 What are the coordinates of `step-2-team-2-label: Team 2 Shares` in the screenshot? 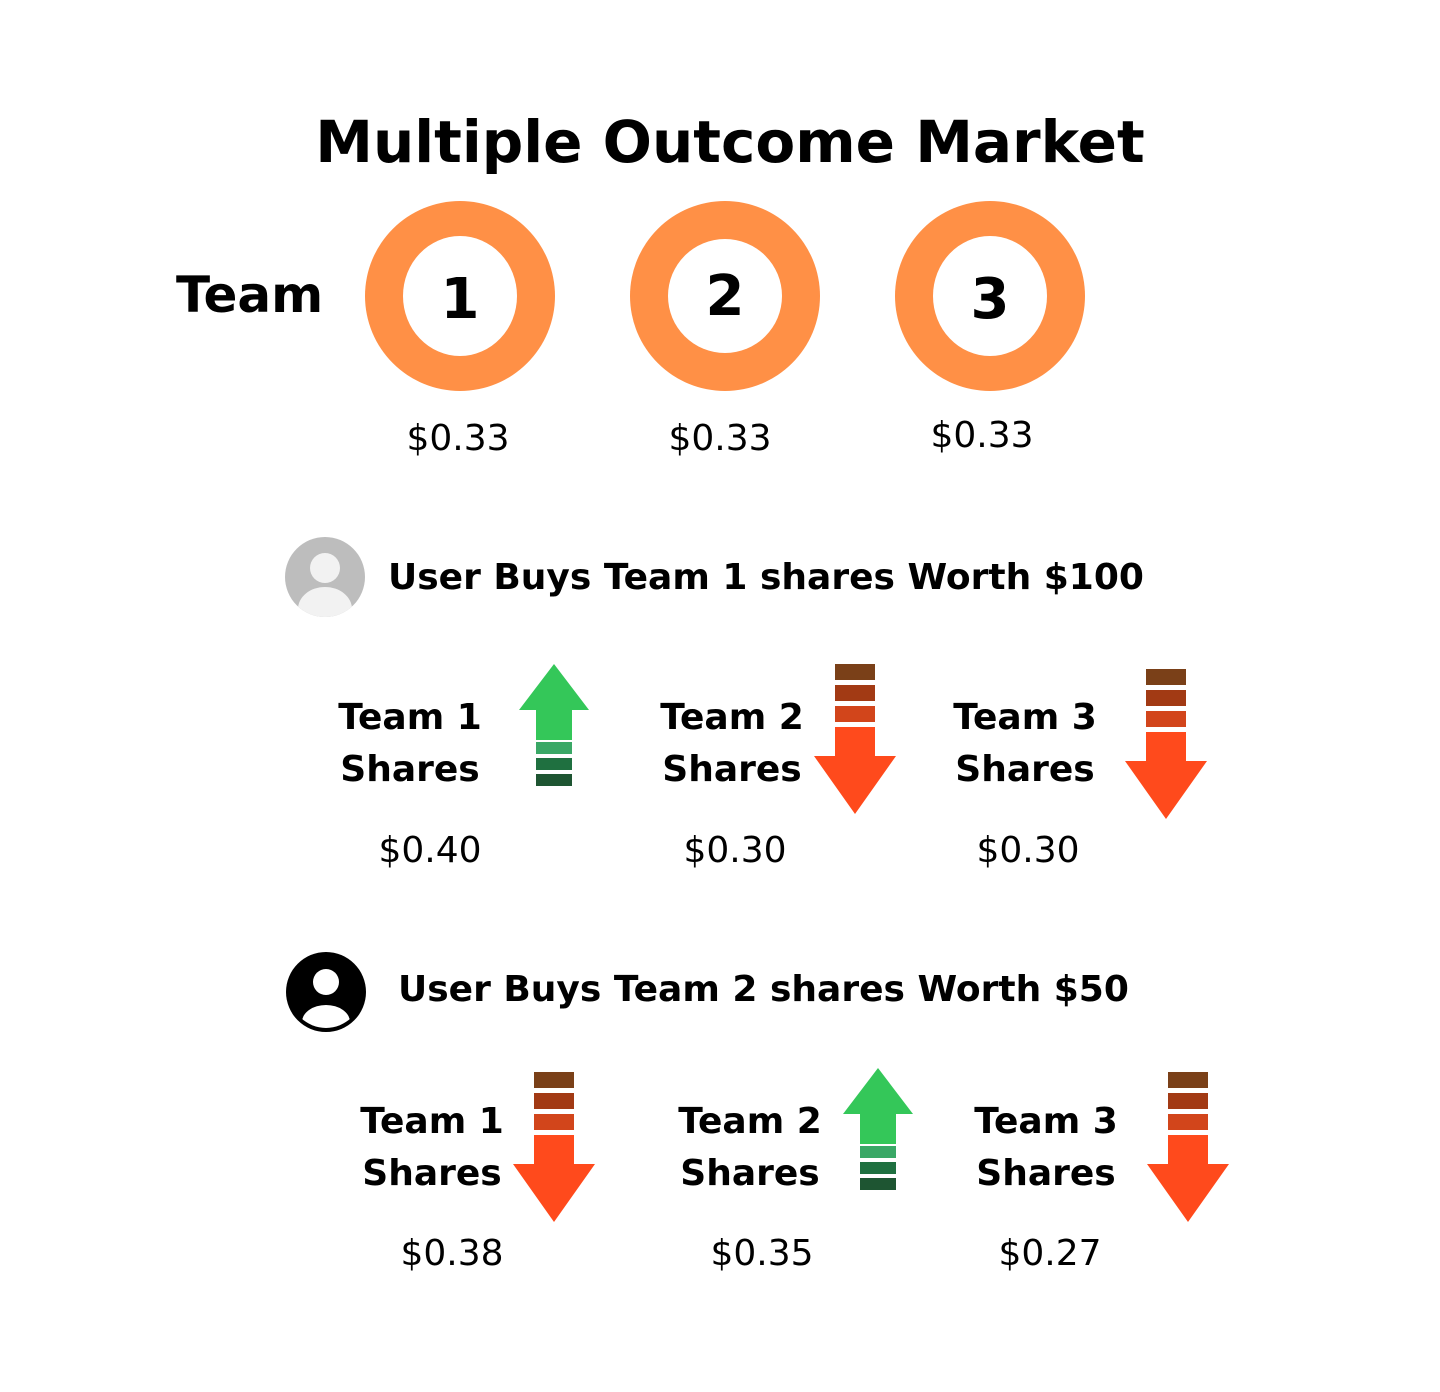 It's located at (750, 1148).